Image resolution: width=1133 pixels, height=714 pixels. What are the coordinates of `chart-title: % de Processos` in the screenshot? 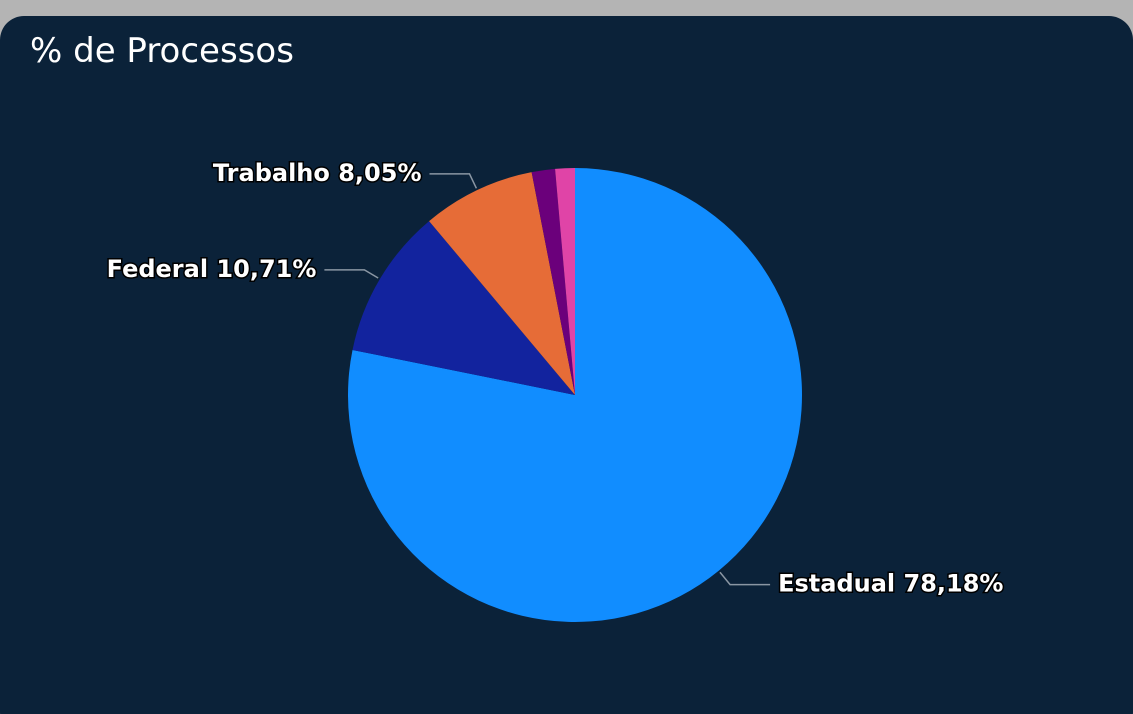 It's located at (162, 51).